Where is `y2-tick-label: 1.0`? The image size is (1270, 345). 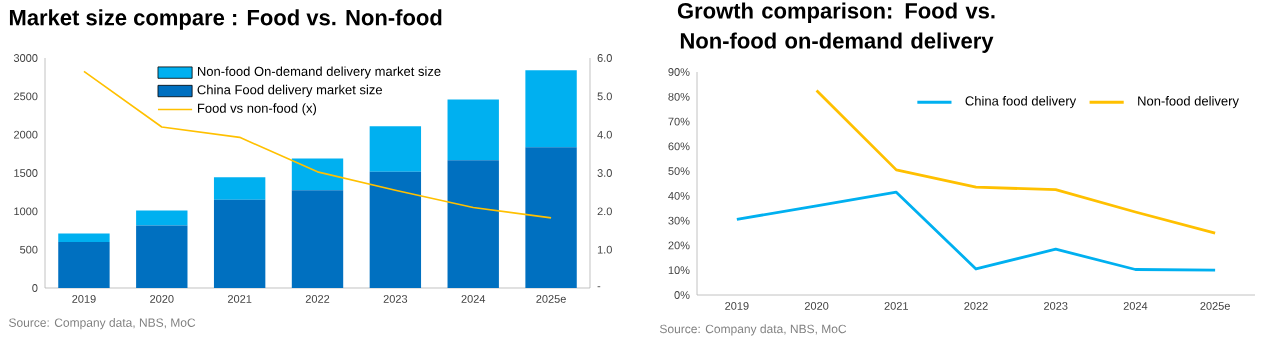 y2-tick-label: 1.0 is located at coordinates (604, 249).